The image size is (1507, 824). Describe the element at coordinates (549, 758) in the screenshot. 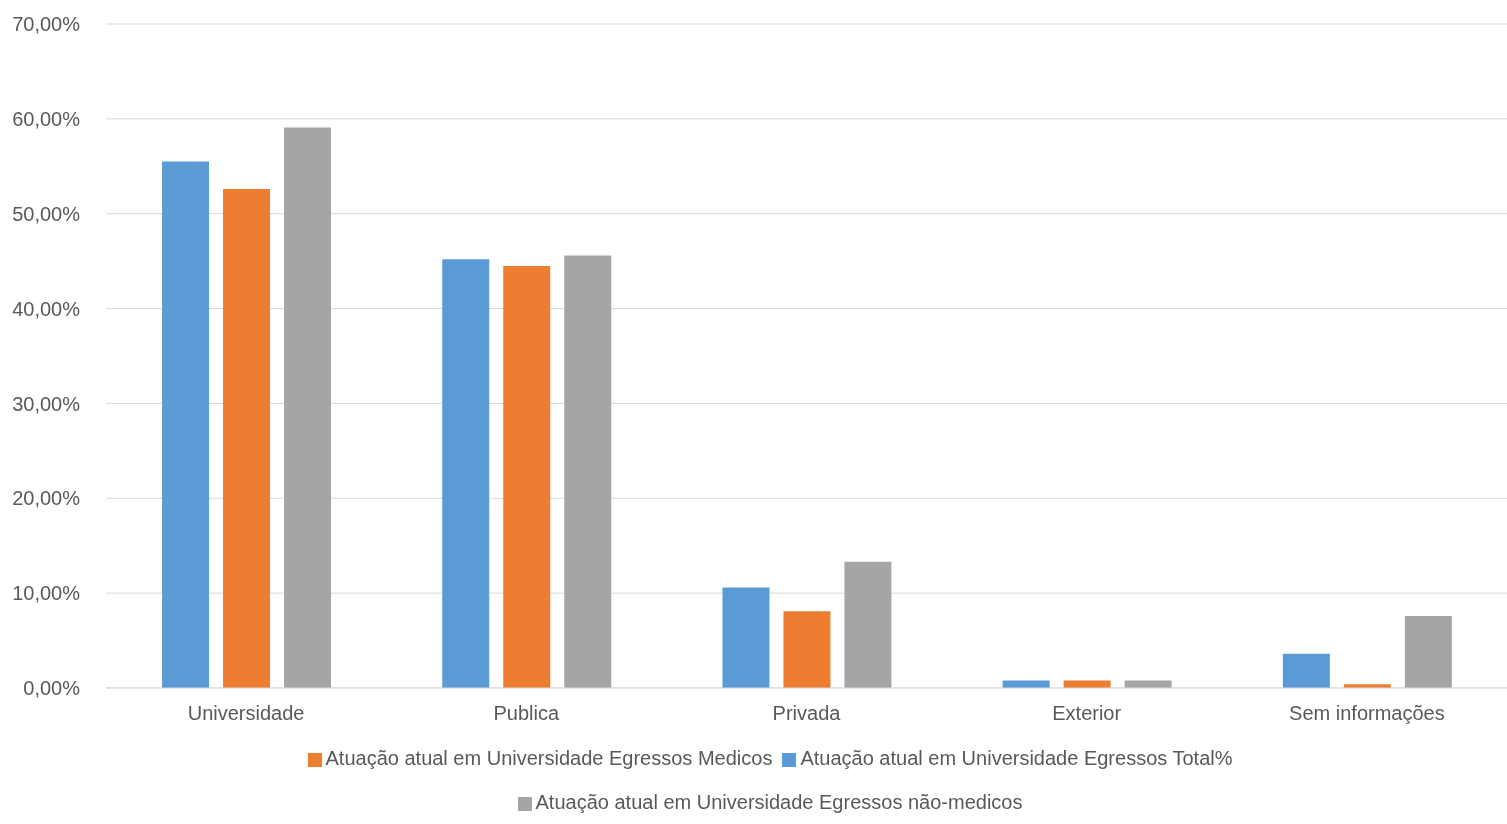

I see `legend-label: Atuação atual em Universidade Egressos Medicos` at that location.